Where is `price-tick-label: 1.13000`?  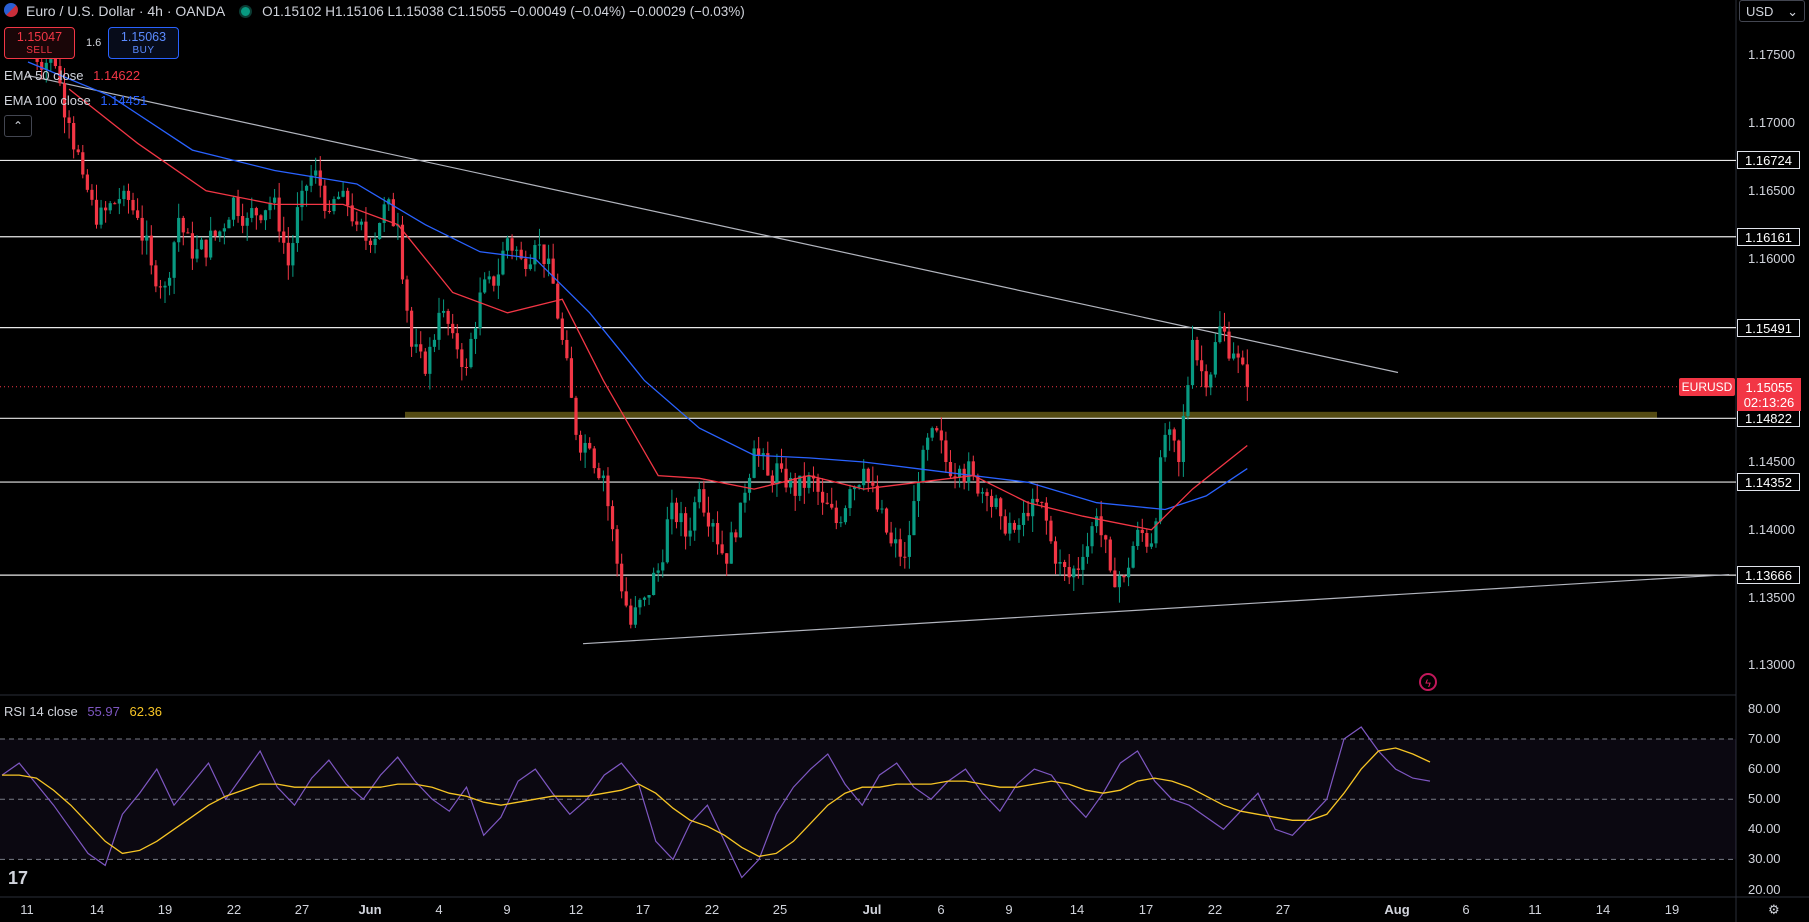
price-tick-label: 1.13000 is located at coordinates (1771, 665).